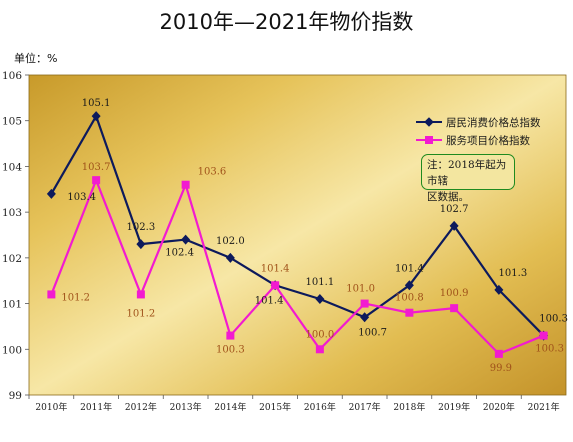  Describe the element at coordinates (81, 197) in the screenshot. I see `data-label: 103.4` at that location.